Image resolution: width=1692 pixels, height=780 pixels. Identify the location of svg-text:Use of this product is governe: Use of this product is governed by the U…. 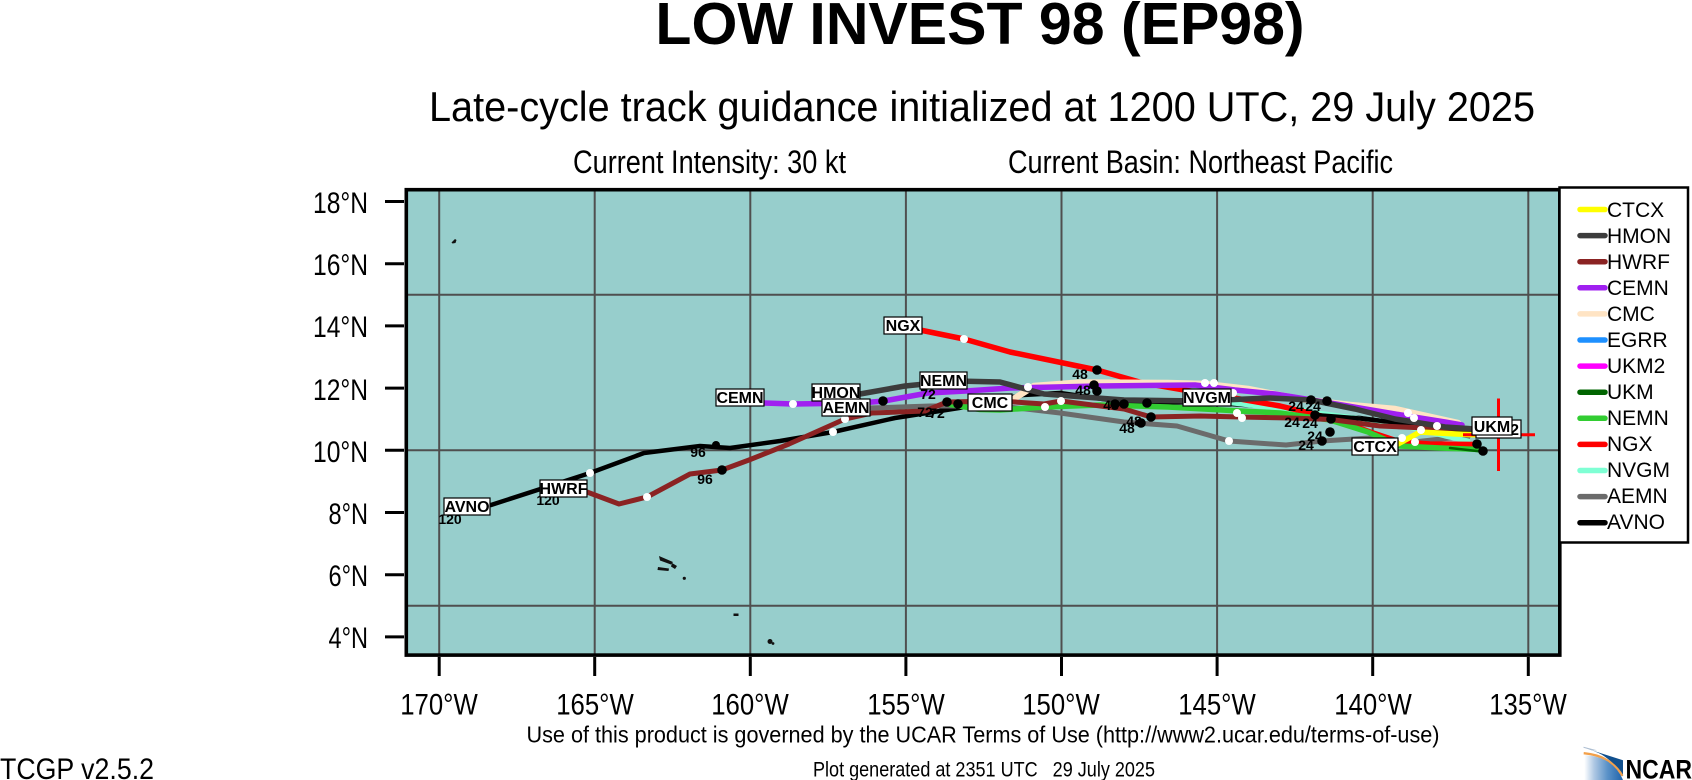
(983, 735).